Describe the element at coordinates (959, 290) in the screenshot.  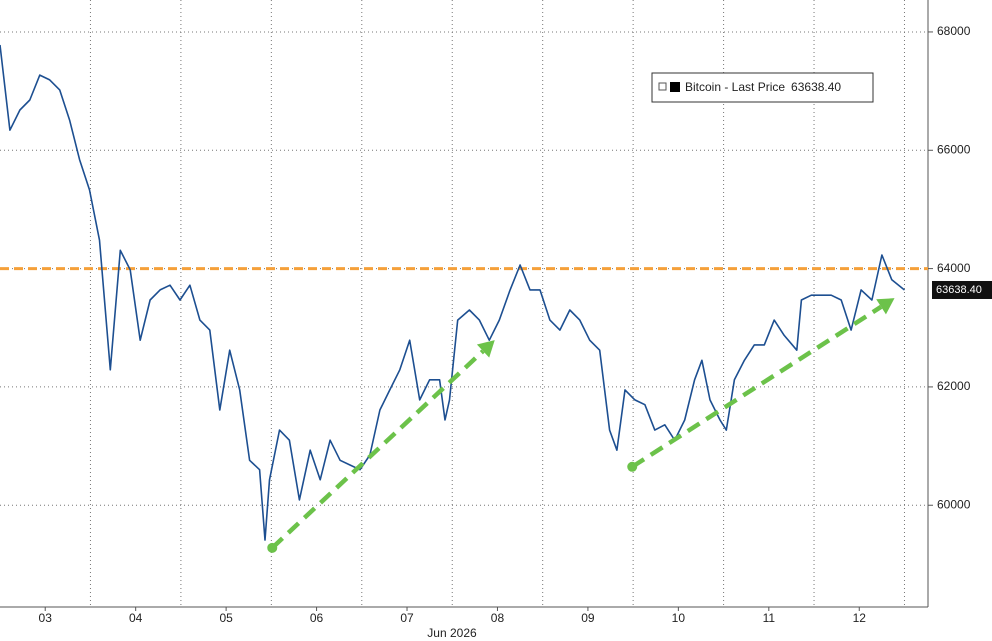
I see `last-price-label: 63638.40` at that location.